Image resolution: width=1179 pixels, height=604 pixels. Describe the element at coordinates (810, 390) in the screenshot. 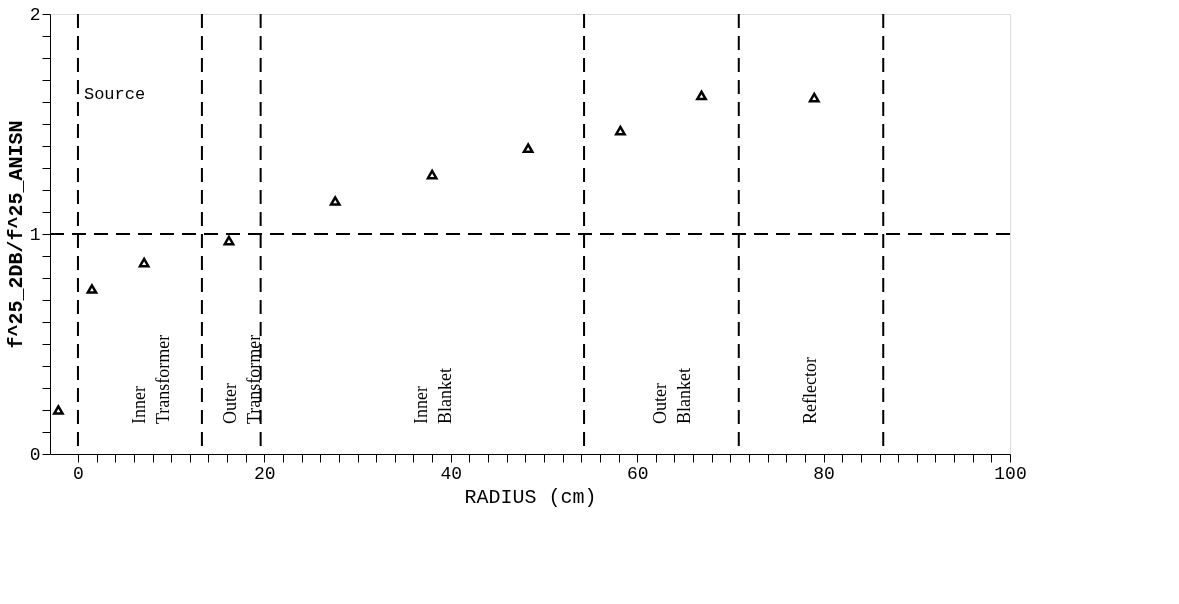

I see `annotation: Reflector` at that location.